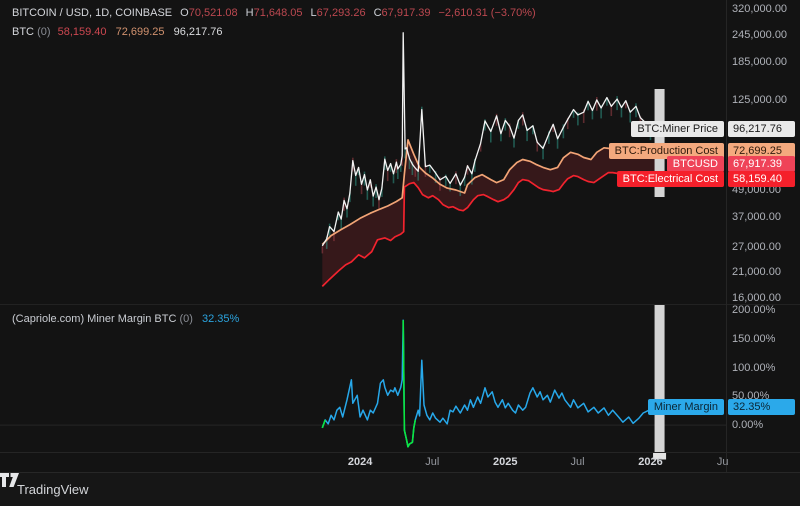 This screenshot has height=506, width=800. What do you see at coordinates (760, 99) in the screenshot?
I see `price-tick-label: 125,000.00` at bounding box center [760, 99].